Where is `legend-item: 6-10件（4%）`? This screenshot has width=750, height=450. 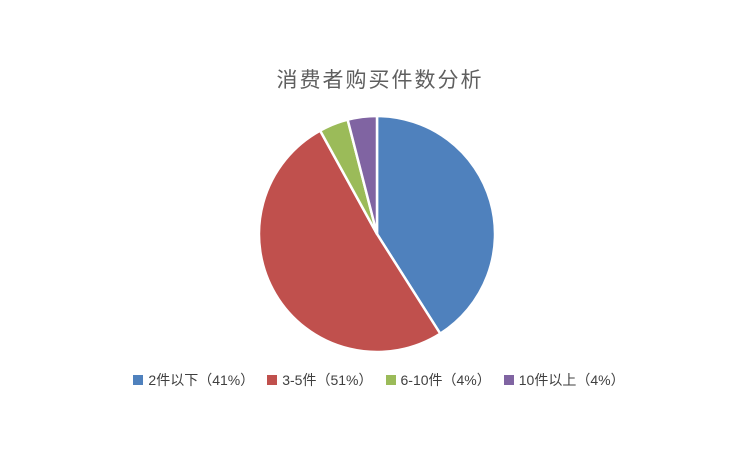
legend-item: 6-10件（4%） is located at coordinates (438, 380).